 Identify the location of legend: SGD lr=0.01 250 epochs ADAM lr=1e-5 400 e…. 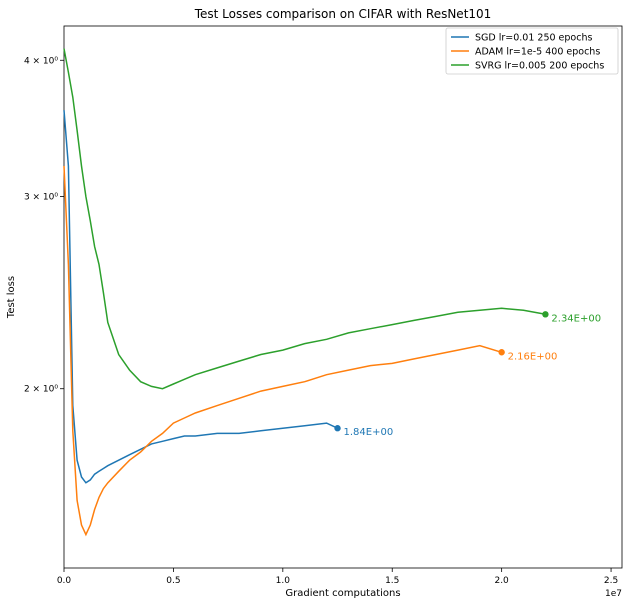
(532, 51).